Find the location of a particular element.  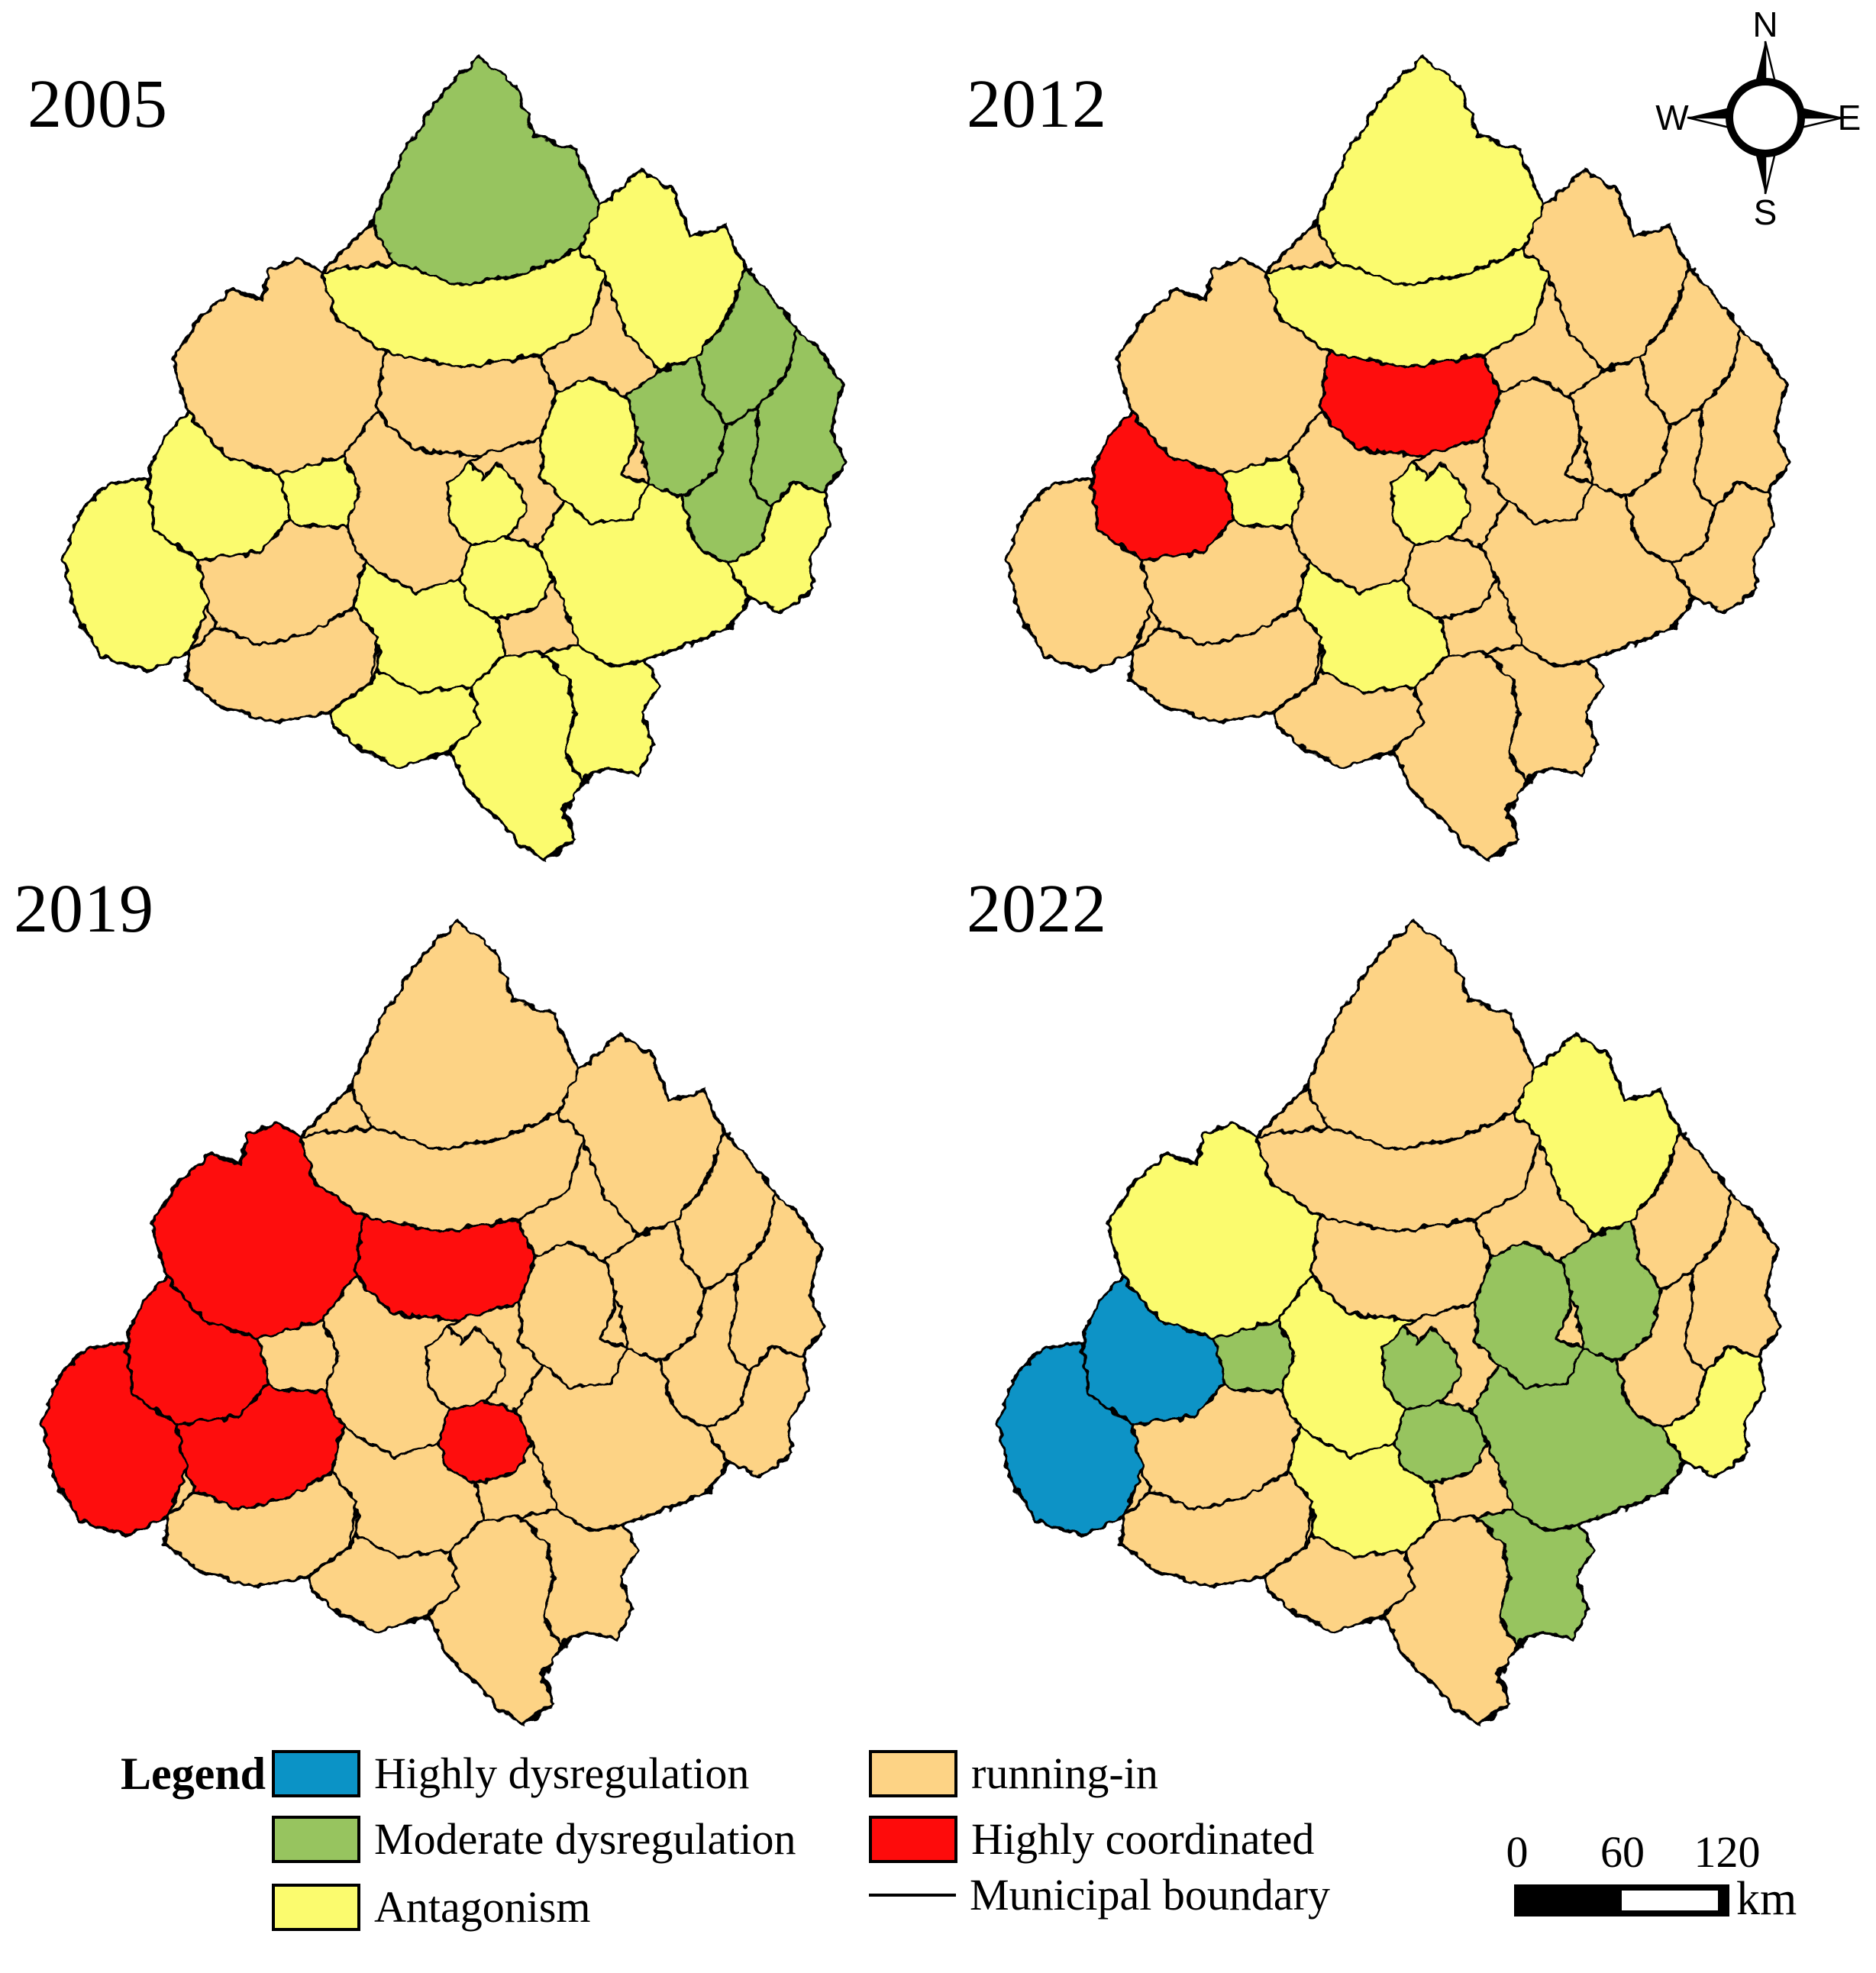

scalebar-tick-0: 0 is located at coordinates (1517, 1852).